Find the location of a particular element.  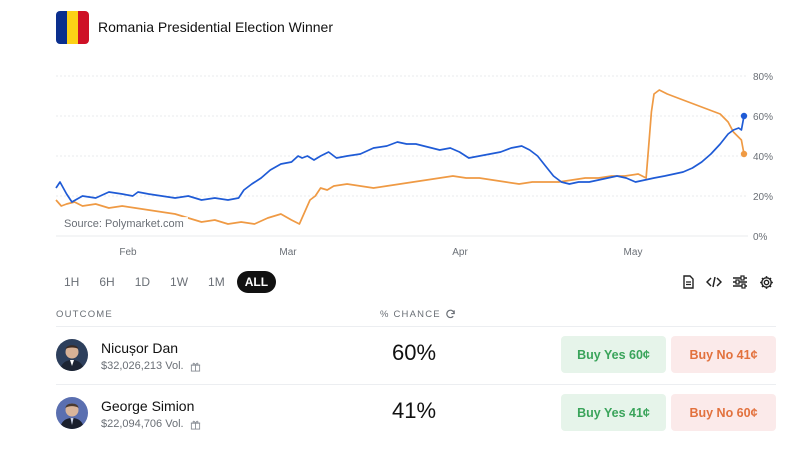

gear-icon is located at coordinates (766, 282).